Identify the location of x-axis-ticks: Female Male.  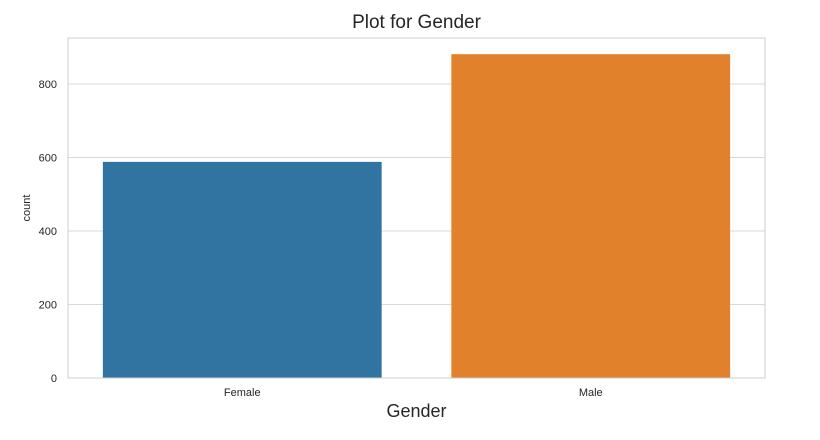
(413, 393).